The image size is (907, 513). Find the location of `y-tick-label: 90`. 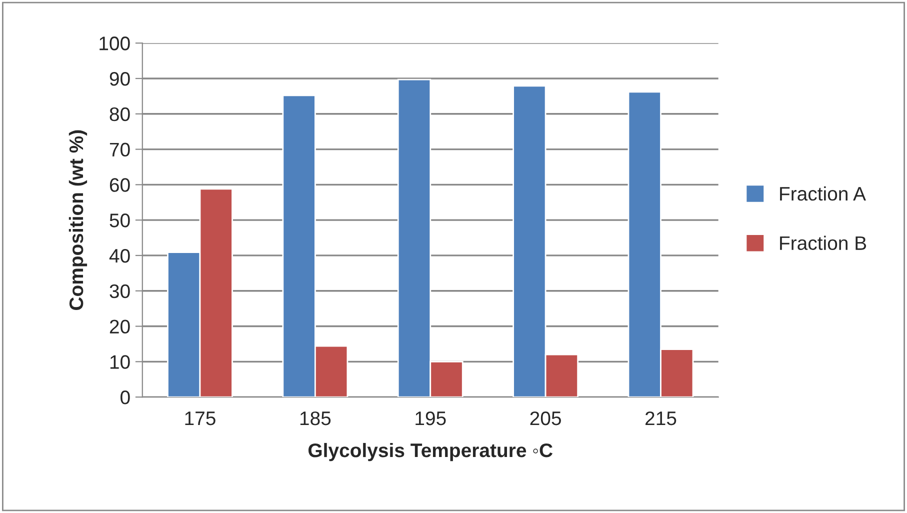

y-tick-label: 90 is located at coordinates (120, 79).